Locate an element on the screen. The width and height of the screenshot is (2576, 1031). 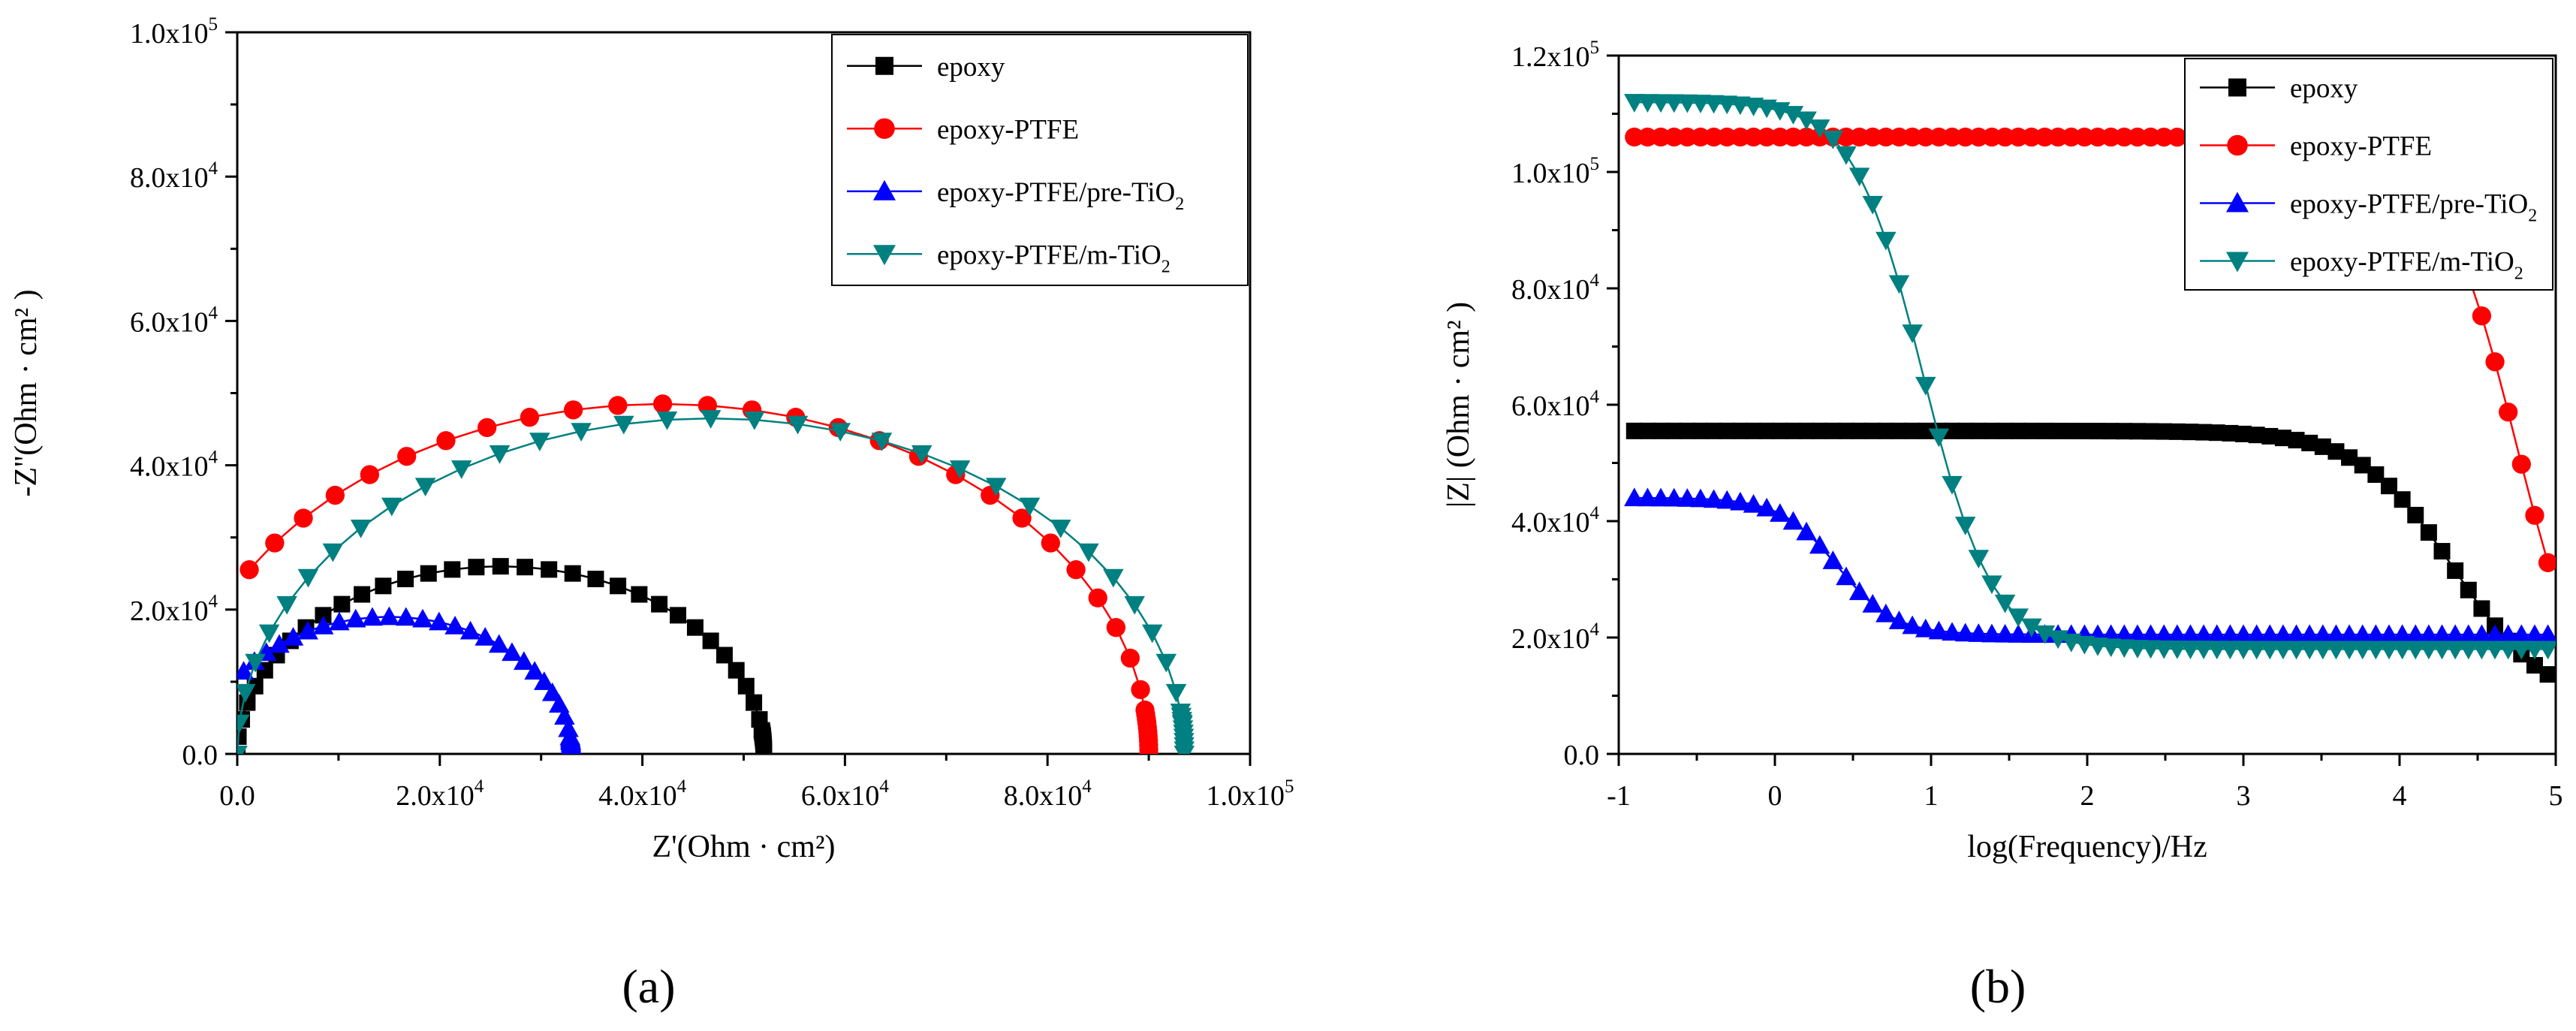
x-tick-label: 4.0x10⁴ is located at coordinates (642, 794).